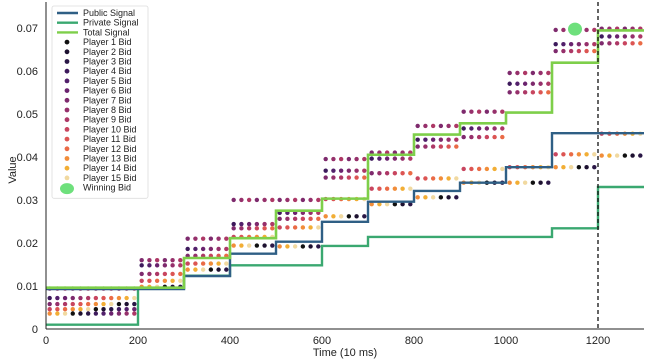 The image size is (654, 364). What do you see at coordinates (575, 29) in the screenshot?
I see `winning-bid-marker` at bounding box center [575, 29].